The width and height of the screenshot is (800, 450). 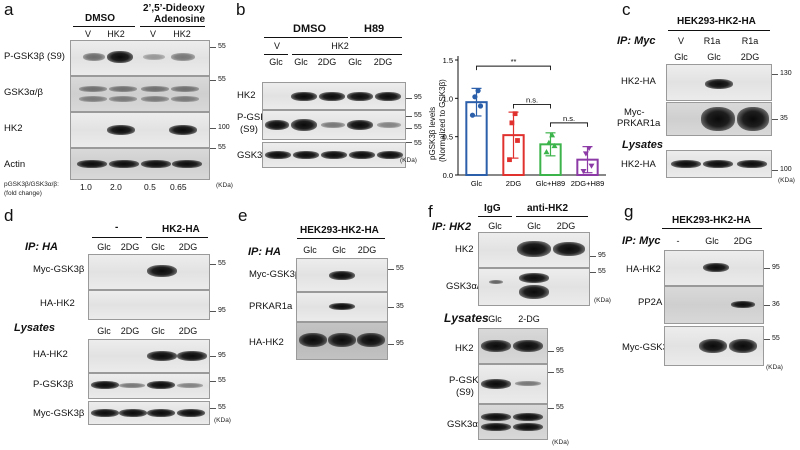 What do you see at coordinates (116, 187) in the screenshot?
I see `ratio-value: 2.0` at bounding box center [116, 187].